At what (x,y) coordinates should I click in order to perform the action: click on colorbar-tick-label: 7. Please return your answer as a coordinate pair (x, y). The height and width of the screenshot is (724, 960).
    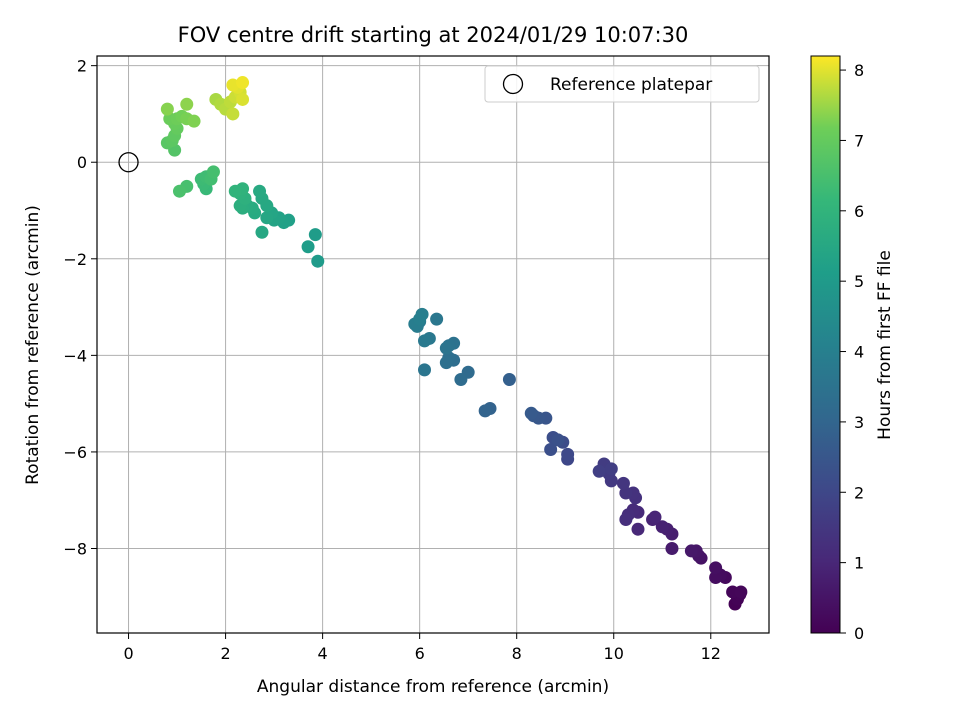
    Looking at the image, I should click on (859, 140).